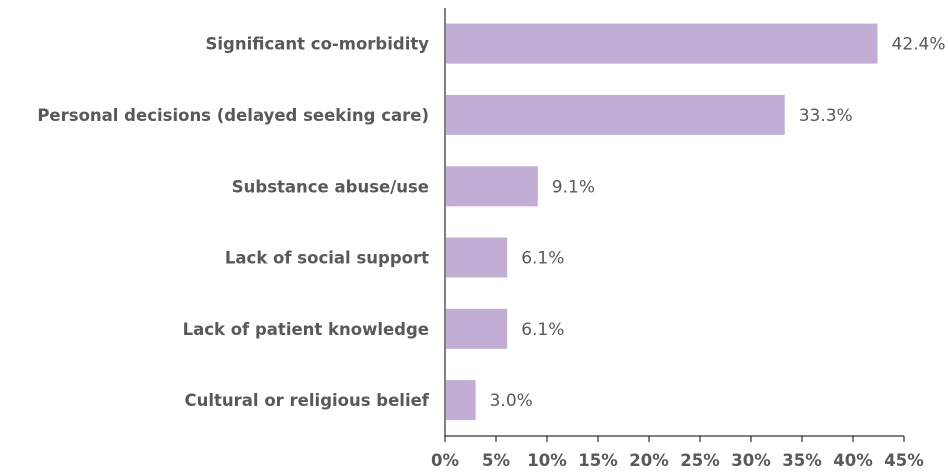 Image resolution: width=949 pixels, height=474 pixels. Describe the element at coordinates (802, 460) in the screenshot. I see `x-tick-label: 35%` at that location.